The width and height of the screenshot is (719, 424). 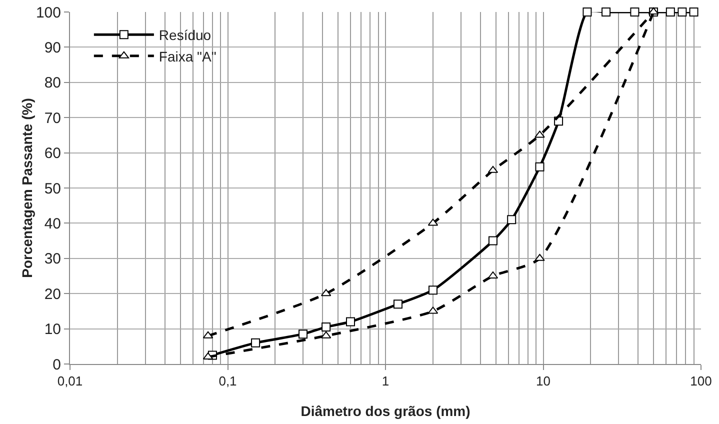 I want to click on y-tick-label: 90, so click(x=52, y=47).